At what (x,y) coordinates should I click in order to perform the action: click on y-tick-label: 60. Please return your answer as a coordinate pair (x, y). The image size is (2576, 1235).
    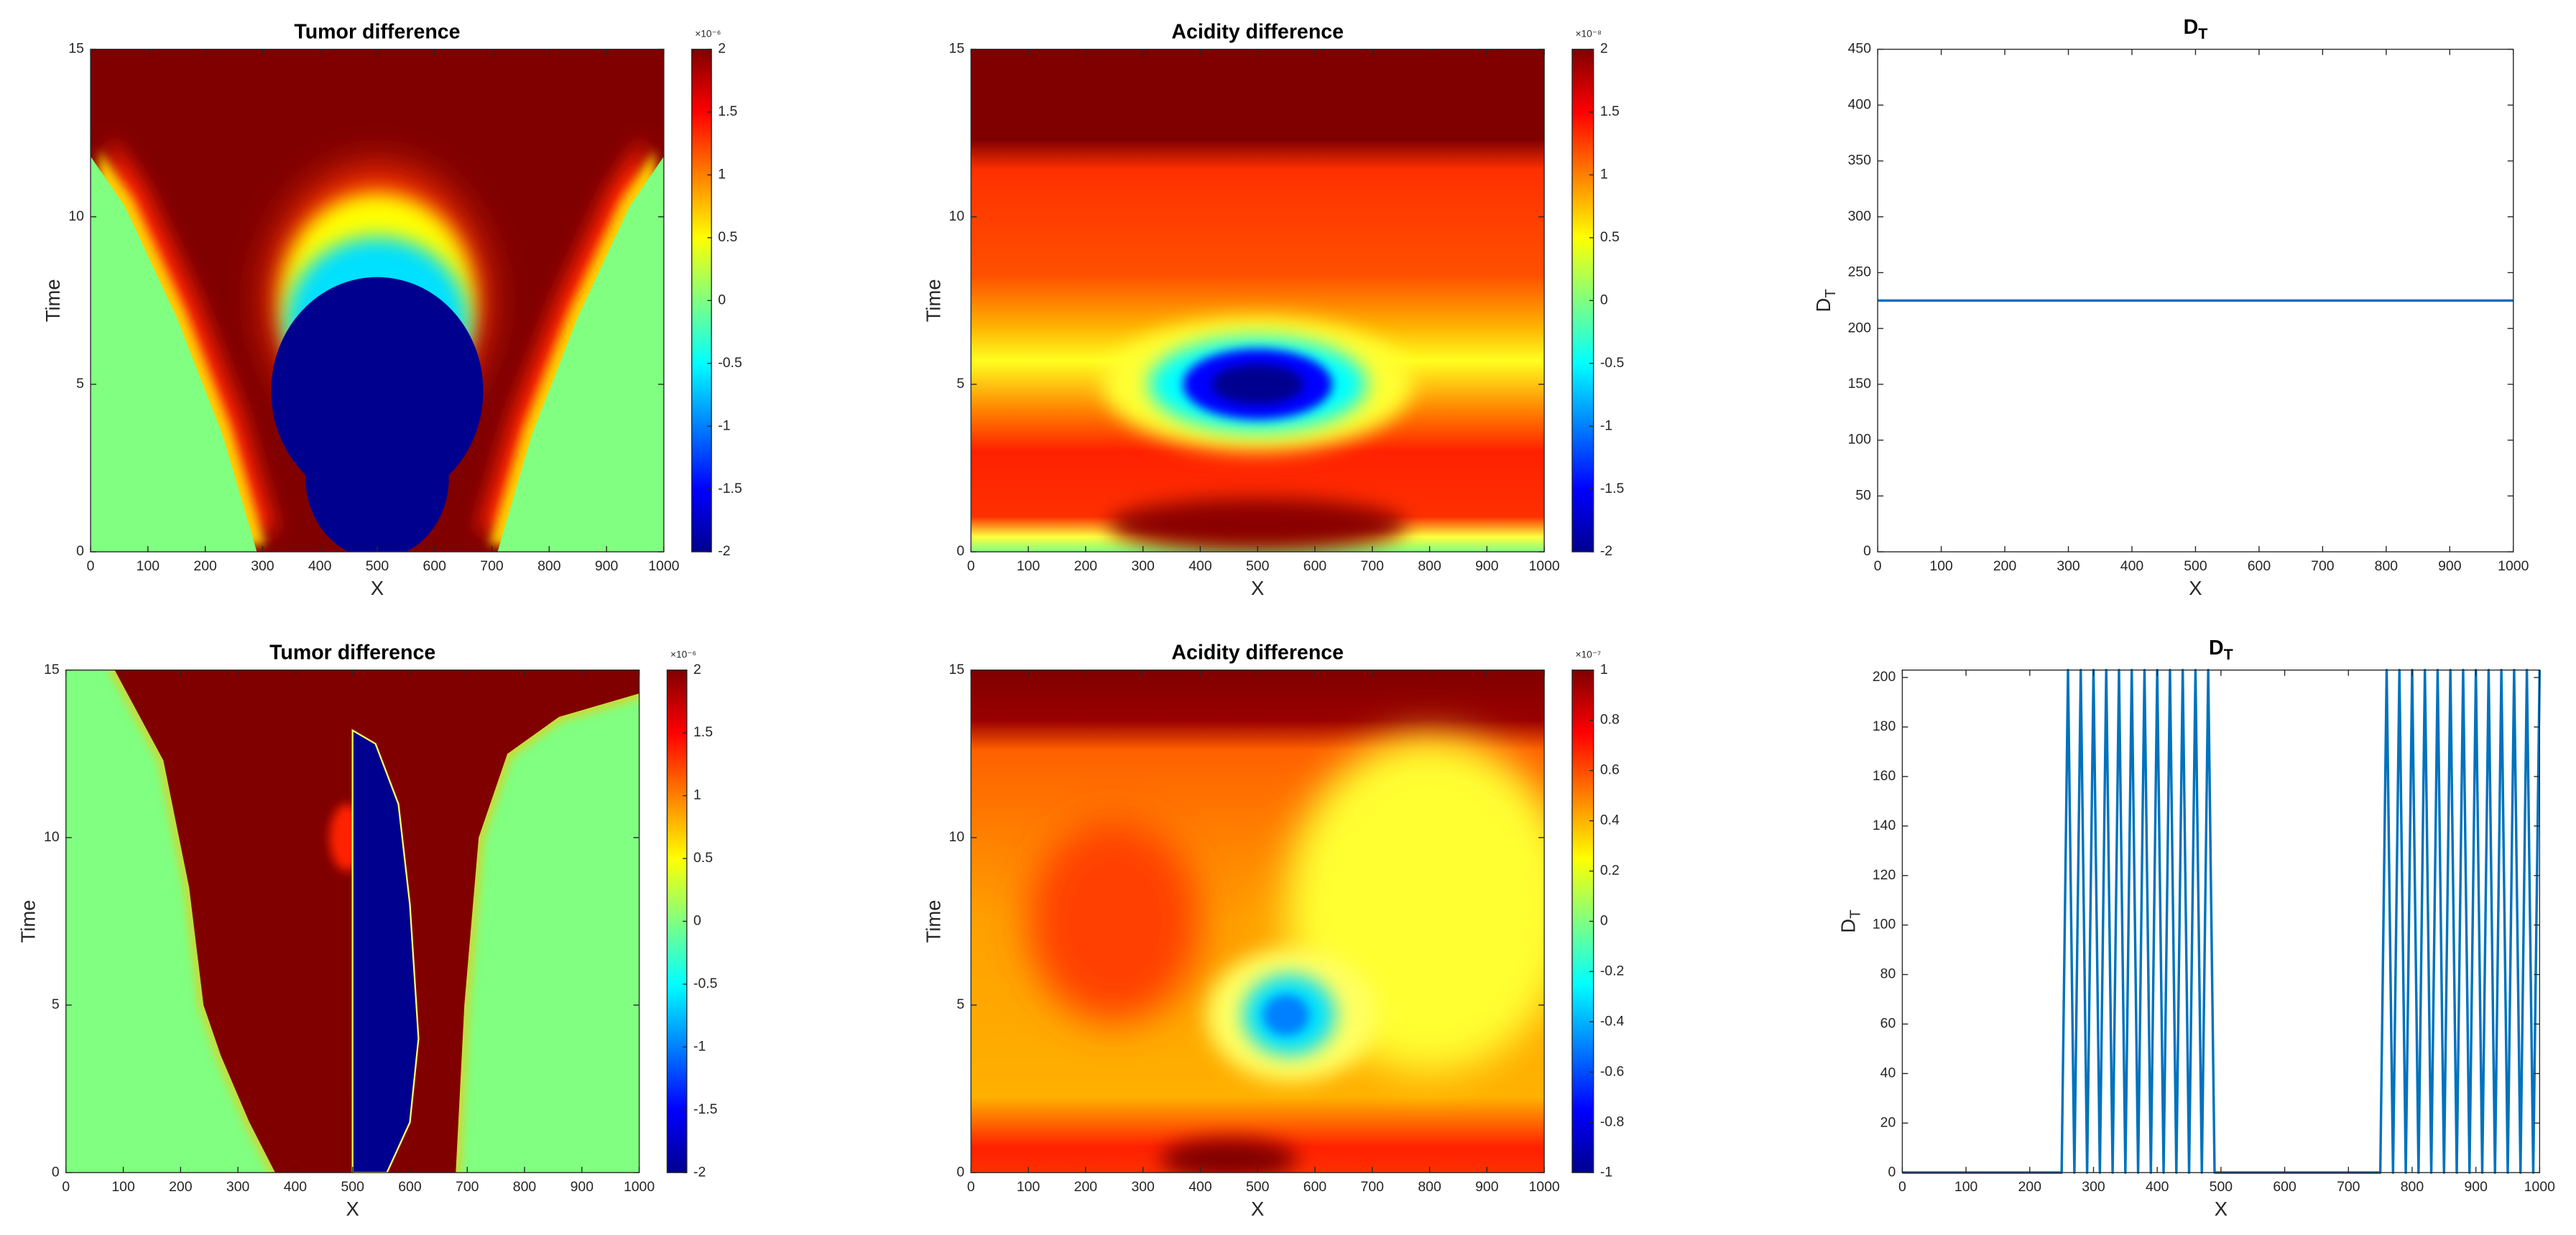
    Looking at the image, I should click on (1888, 1024).